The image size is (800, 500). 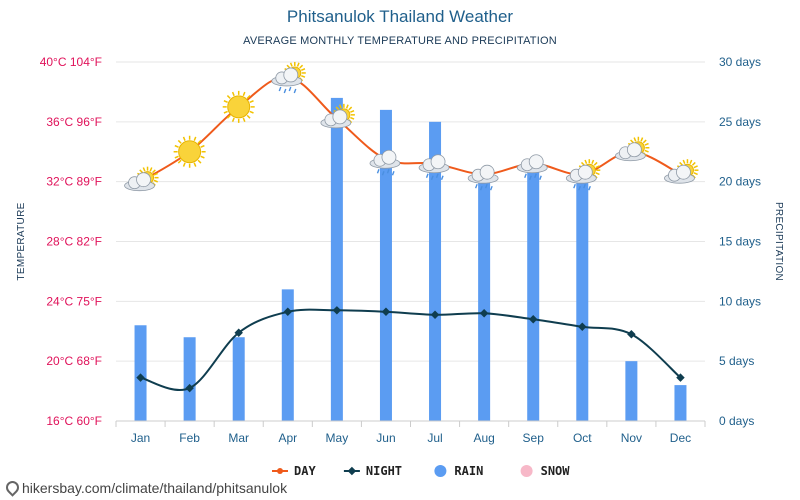 What do you see at coordinates (582, 438) in the screenshot?
I see `x-tick-label: Oct` at bounding box center [582, 438].